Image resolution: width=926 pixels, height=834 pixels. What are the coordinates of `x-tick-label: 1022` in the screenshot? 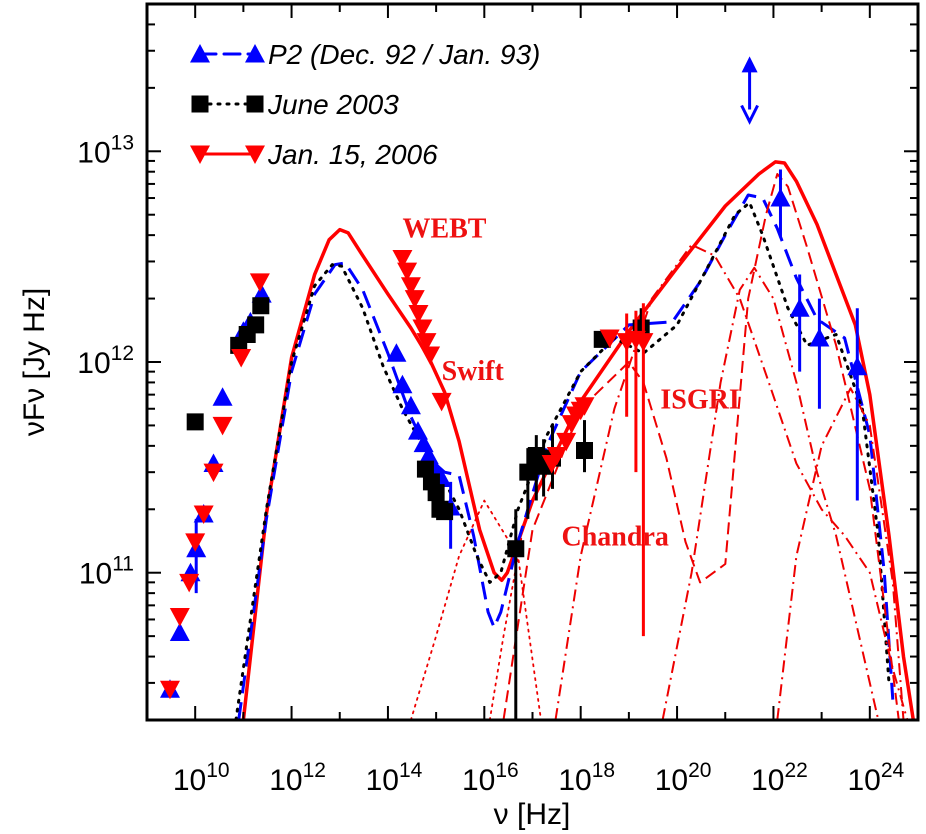 It's located at (779, 778).